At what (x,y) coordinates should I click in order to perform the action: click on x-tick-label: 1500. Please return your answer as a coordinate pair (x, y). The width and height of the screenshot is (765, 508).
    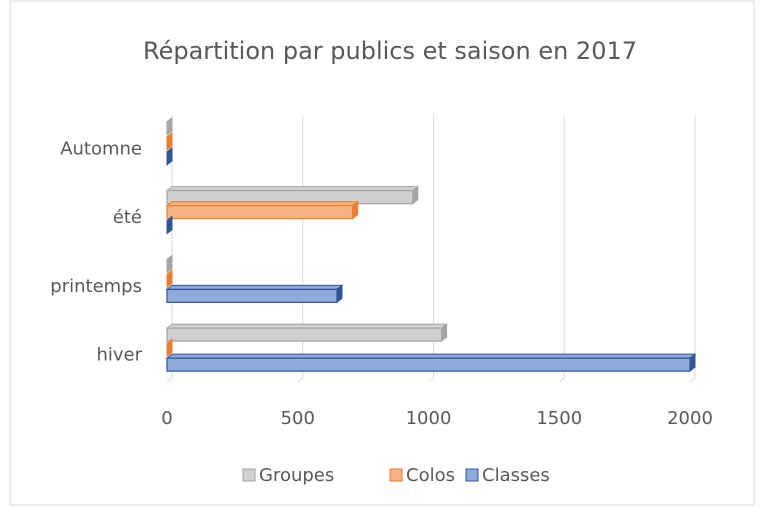
    Looking at the image, I should click on (559, 418).